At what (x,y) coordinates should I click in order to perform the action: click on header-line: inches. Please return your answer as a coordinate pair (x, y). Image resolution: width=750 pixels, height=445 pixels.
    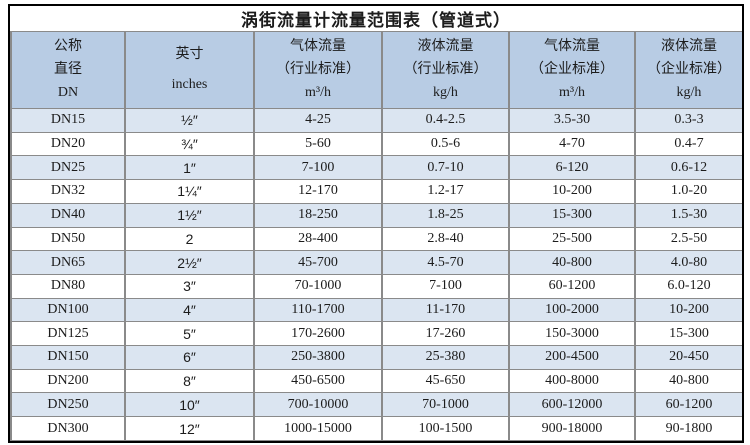
    Looking at the image, I should click on (189, 85).